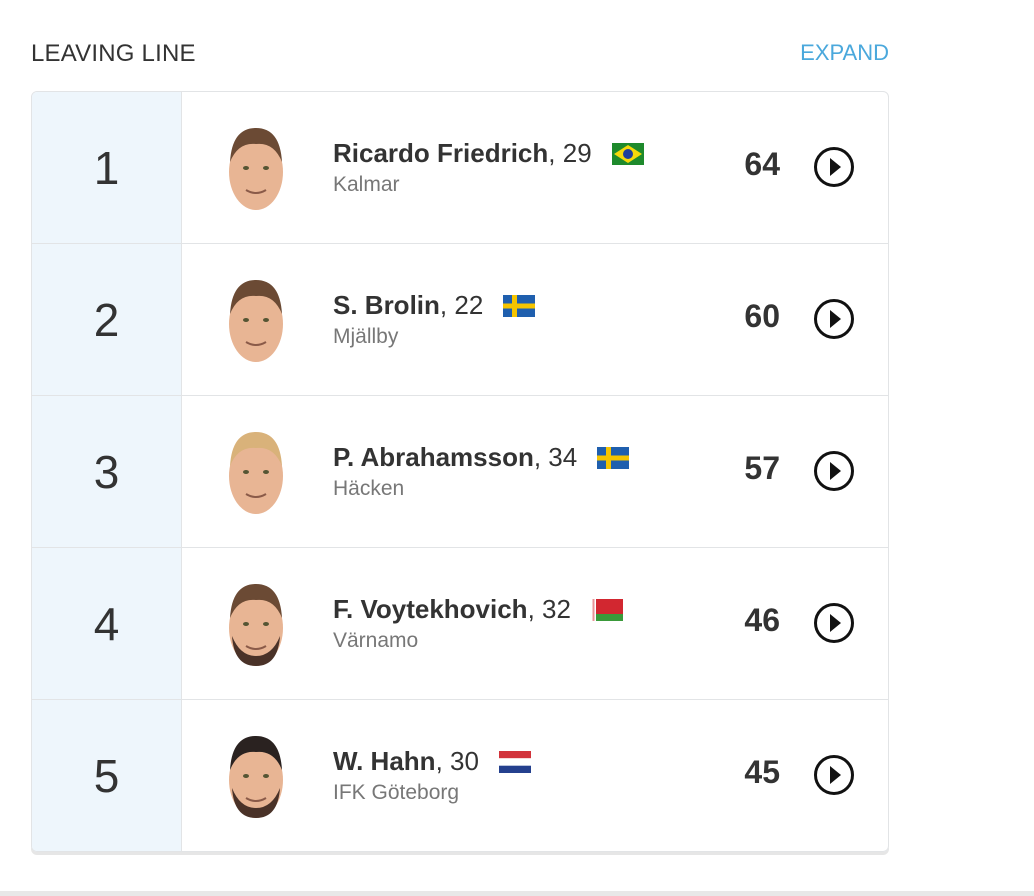  I want to click on player-info: F. Voytekhovich, 32 Värnamo, so click(478, 623).